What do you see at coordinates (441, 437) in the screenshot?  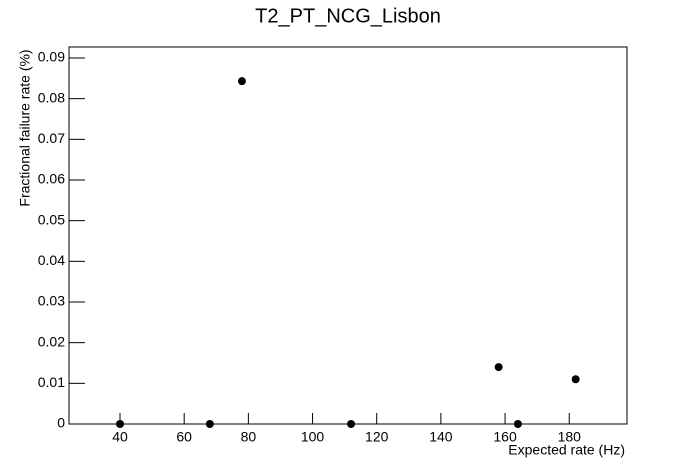 I see `x-tick-label: 140` at bounding box center [441, 437].